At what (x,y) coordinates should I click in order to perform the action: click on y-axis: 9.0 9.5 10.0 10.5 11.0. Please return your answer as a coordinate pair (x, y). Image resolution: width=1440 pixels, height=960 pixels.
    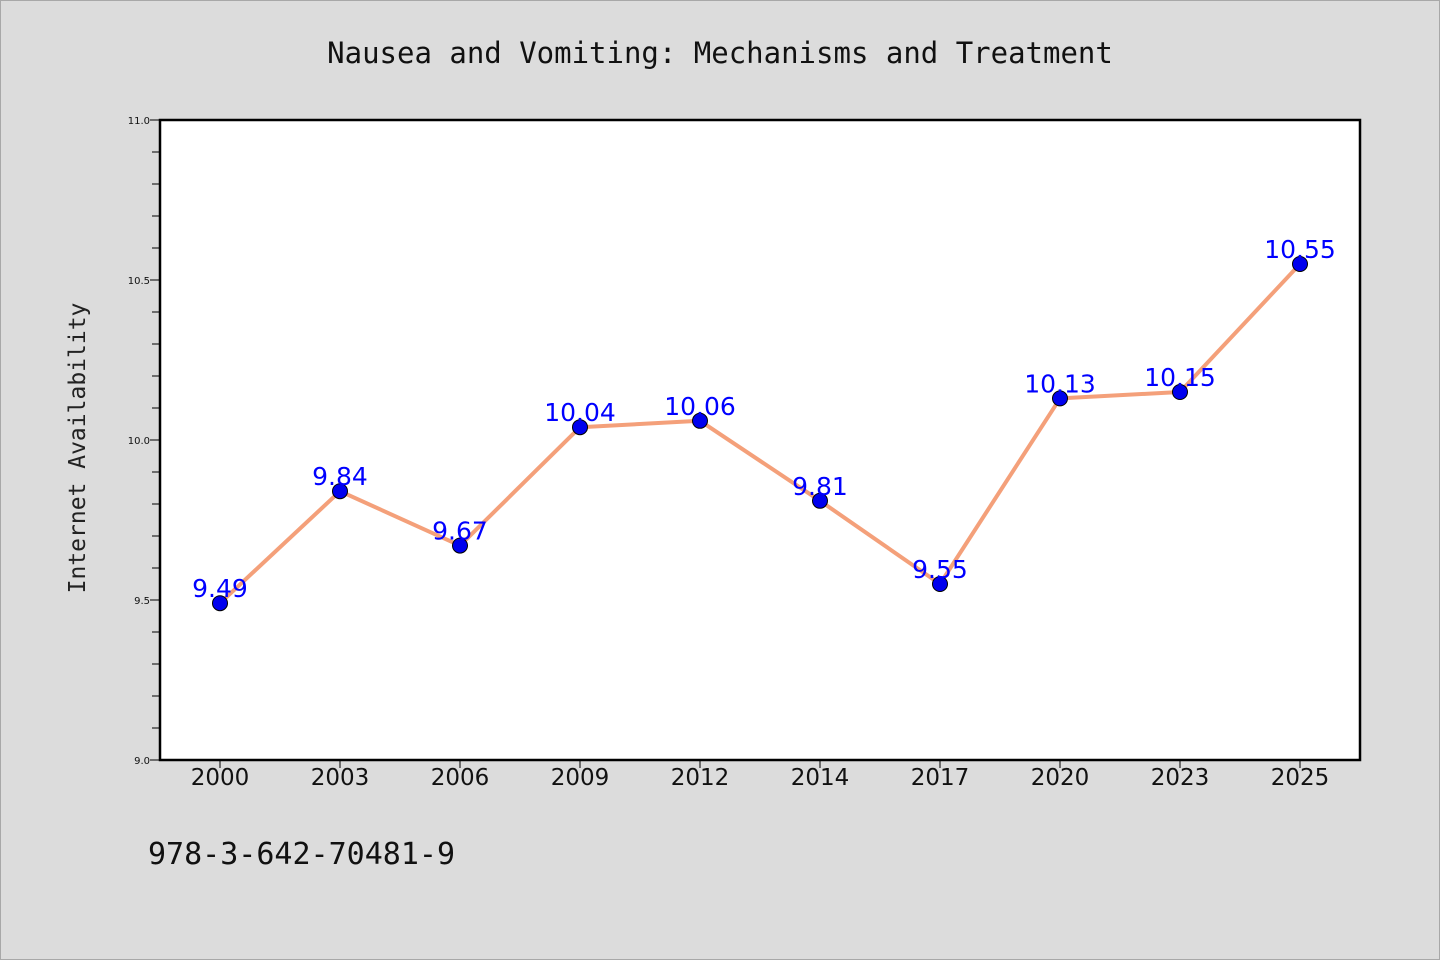
    Looking at the image, I should click on (144, 441).